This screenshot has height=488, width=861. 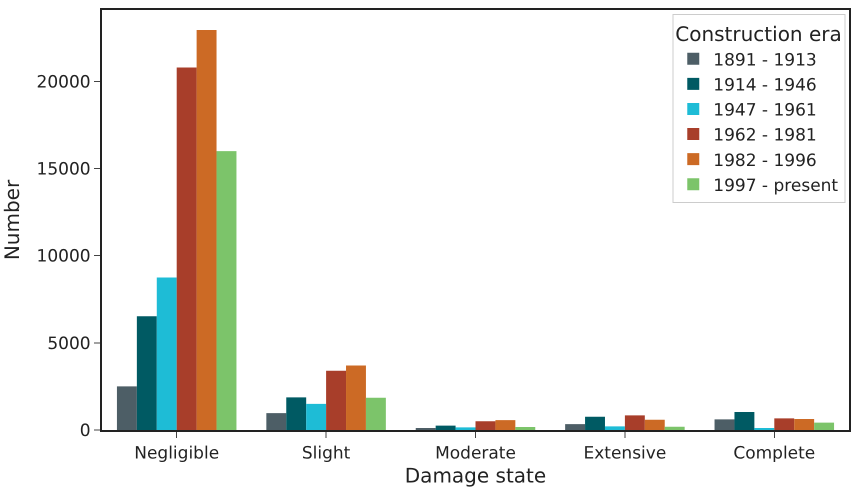 What do you see at coordinates (475, 475) in the screenshot?
I see `x-axis-title: Damage state` at bounding box center [475, 475].